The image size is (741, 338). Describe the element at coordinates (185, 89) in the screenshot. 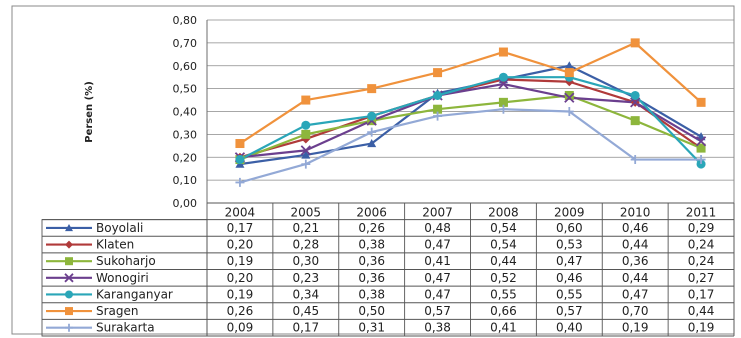

I see `y-tick-label: 0,50` at that location.